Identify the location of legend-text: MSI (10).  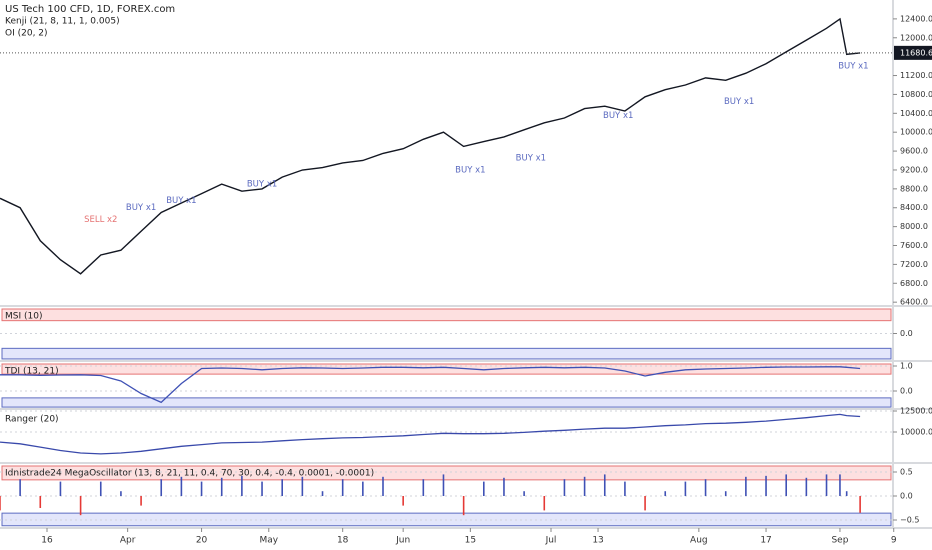
(23, 317).